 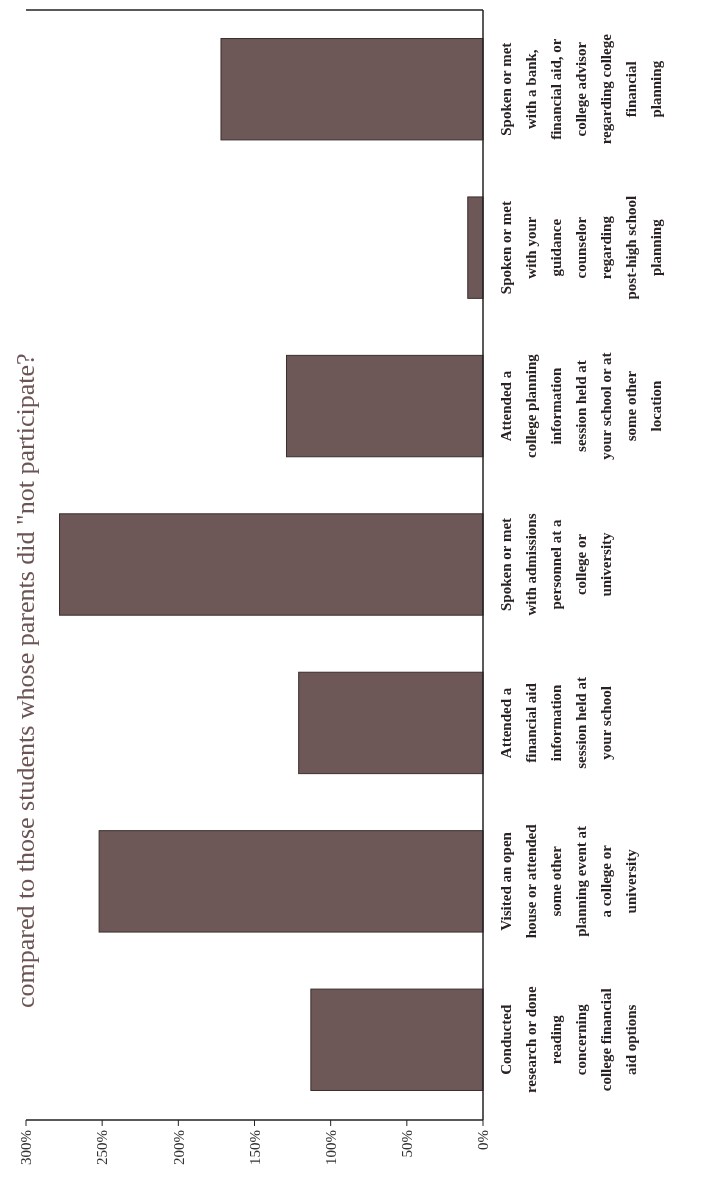 What do you see at coordinates (556, 564) in the screenshot?
I see `y-tick-label: Spoken or met with admissions personnel at a college or university` at bounding box center [556, 564].